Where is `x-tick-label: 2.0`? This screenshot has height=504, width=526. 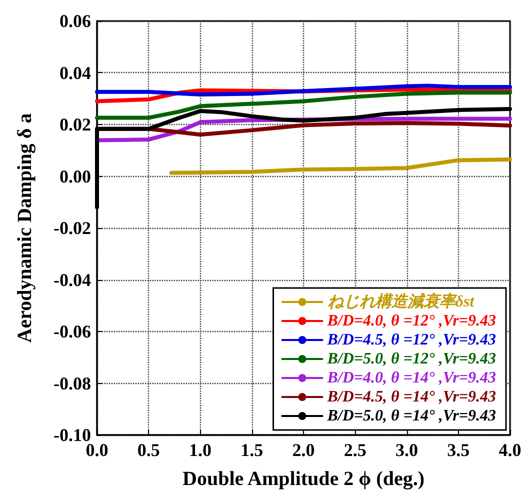
x-tick-label: 2.0 is located at coordinates (303, 450).